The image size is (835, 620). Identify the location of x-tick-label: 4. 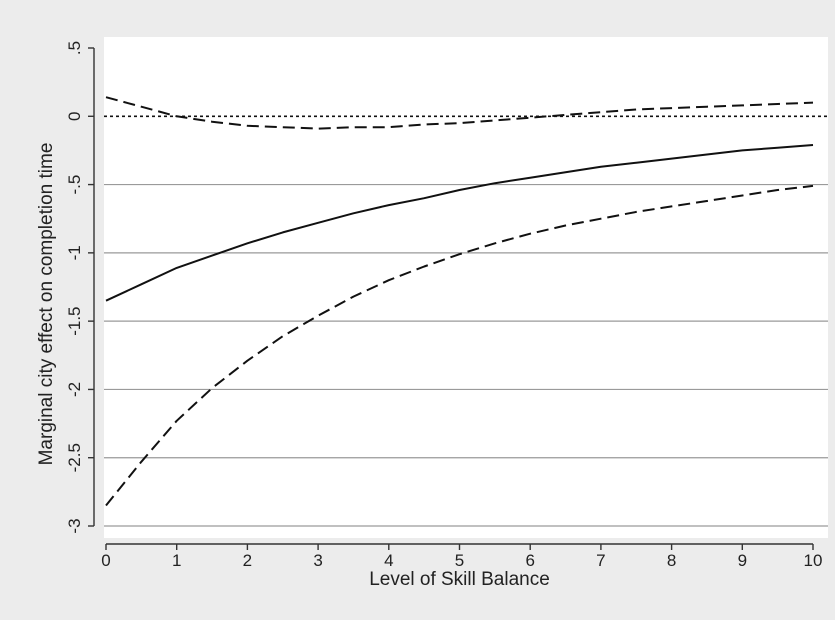
(388, 560).